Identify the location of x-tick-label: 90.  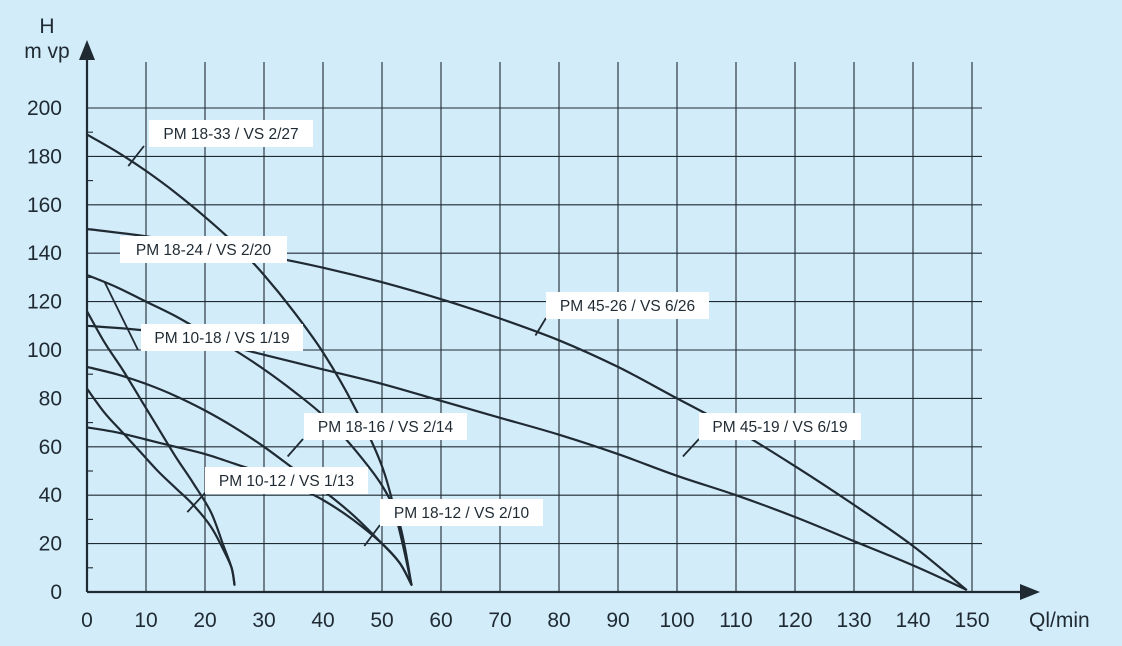
(617, 620).